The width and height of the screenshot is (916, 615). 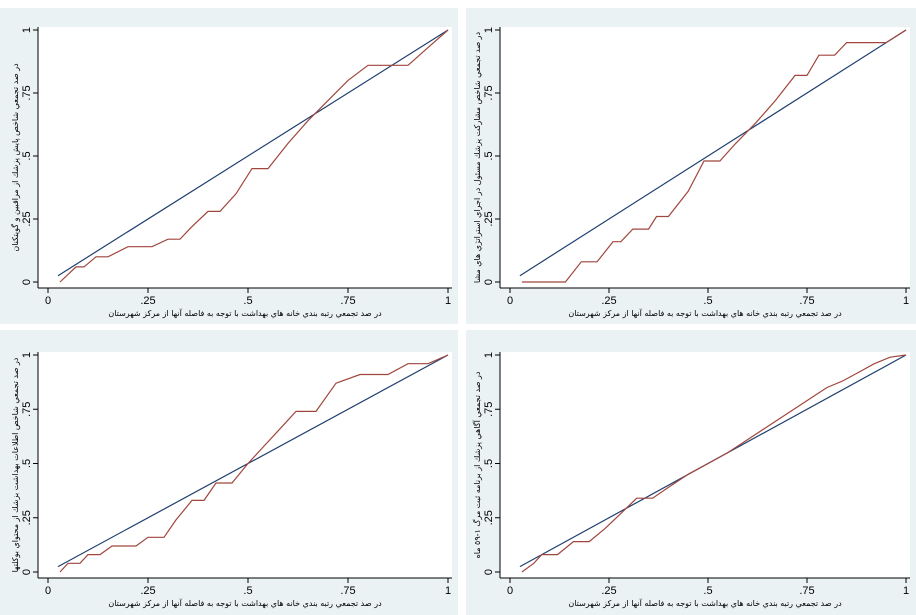 I want to click on equality-line, so click(x=253, y=461).